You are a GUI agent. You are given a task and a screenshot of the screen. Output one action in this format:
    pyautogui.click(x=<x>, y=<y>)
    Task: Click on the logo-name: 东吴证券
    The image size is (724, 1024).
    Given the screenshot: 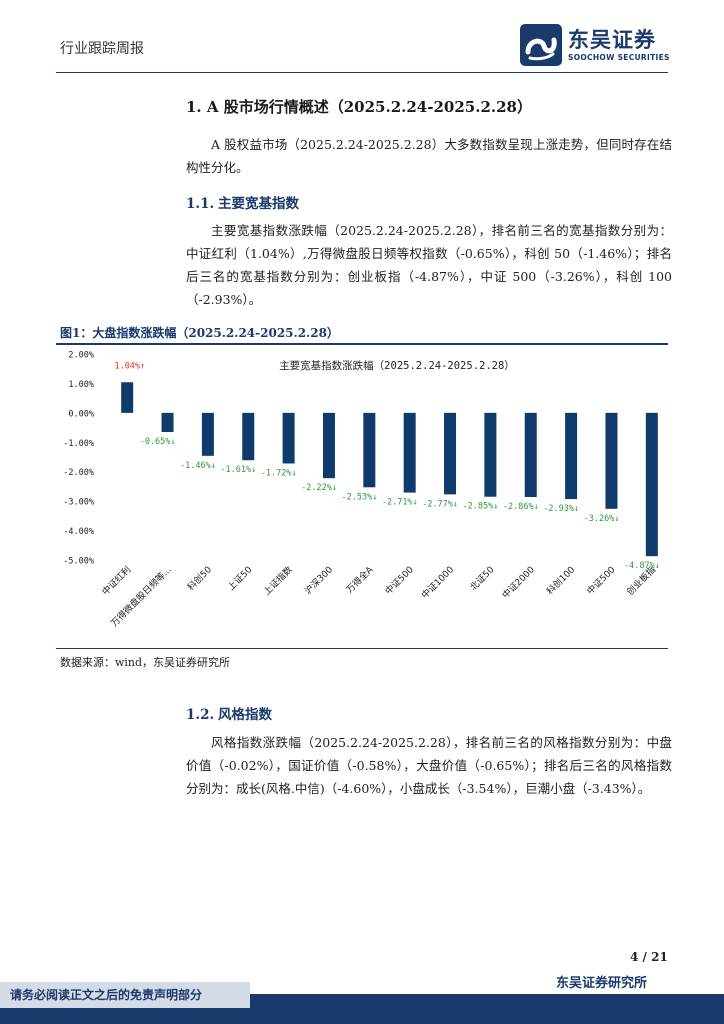 What is the action you would take?
    pyautogui.click(x=612, y=40)
    